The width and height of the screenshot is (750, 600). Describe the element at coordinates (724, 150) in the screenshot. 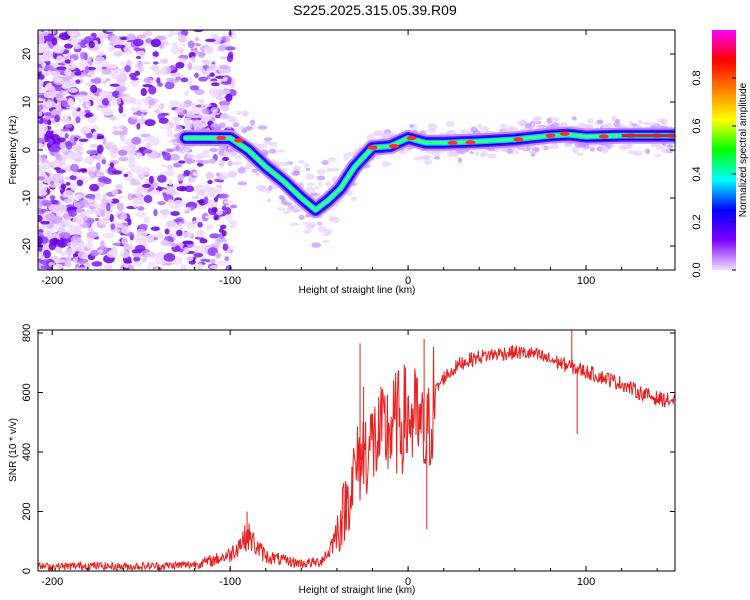

I see `colorbar-ramp` at that location.